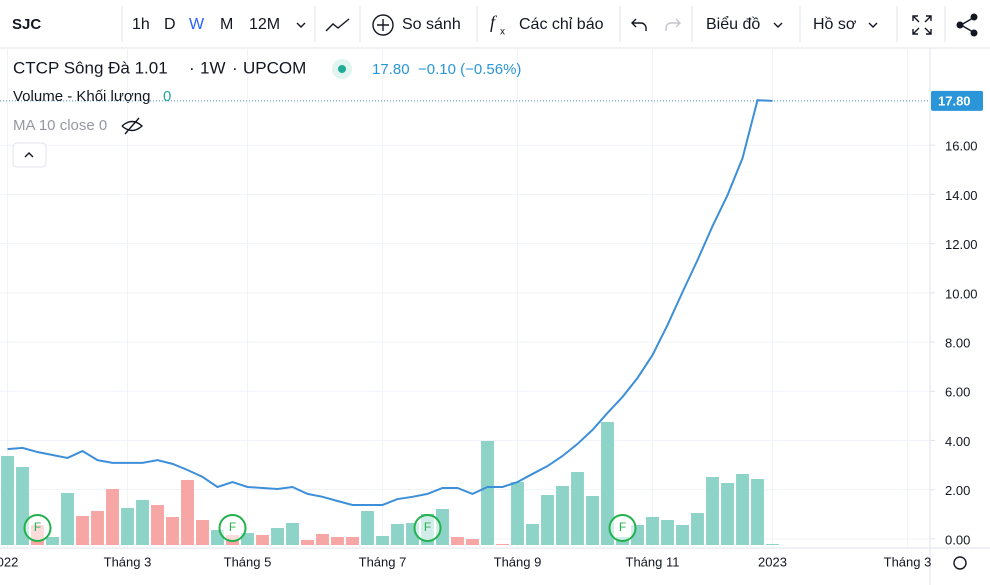 This screenshot has height=585, width=990. What do you see at coordinates (494, 22) in the screenshot?
I see `indicators-icon: f` at bounding box center [494, 22].